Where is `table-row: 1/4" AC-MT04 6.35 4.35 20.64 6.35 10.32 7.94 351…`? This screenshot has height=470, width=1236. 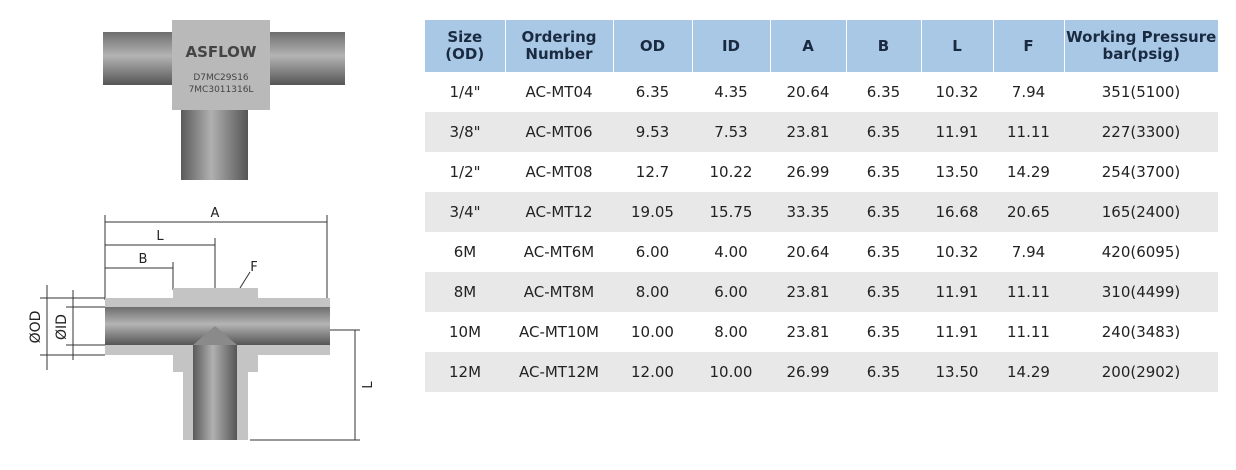
table-row: 1/4" AC-MT04 6.35 4.35 20.64 6.35 10.32 7.94 351… is located at coordinates (821, 92).